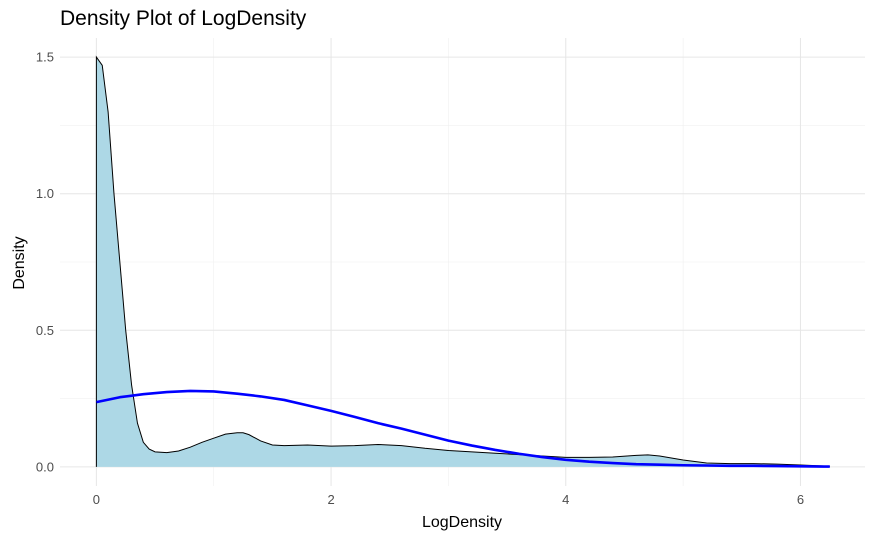  Describe the element at coordinates (463, 428) in the screenshot. I see `reference-density-line` at that location.